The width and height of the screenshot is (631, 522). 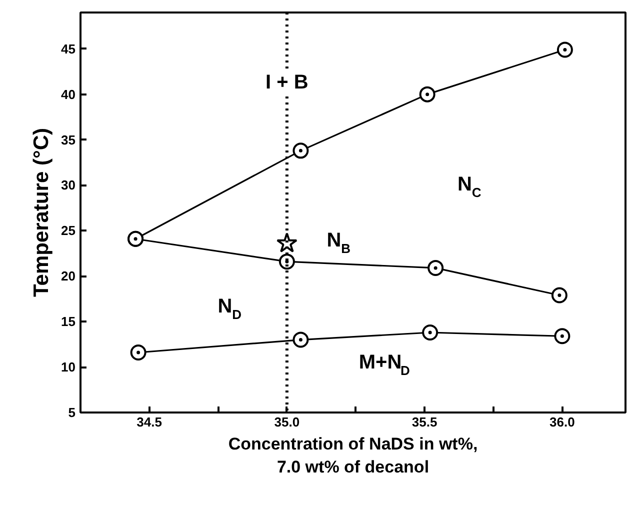 I want to click on x-tick-label: 35.0, so click(x=287, y=422).